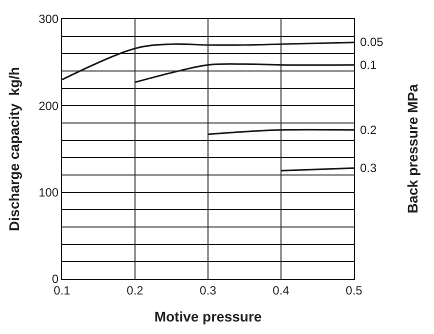 This screenshot has width=434, height=334. Describe the element at coordinates (48, 19) in the screenshot. I see `y-tick-label: 300` at that location.